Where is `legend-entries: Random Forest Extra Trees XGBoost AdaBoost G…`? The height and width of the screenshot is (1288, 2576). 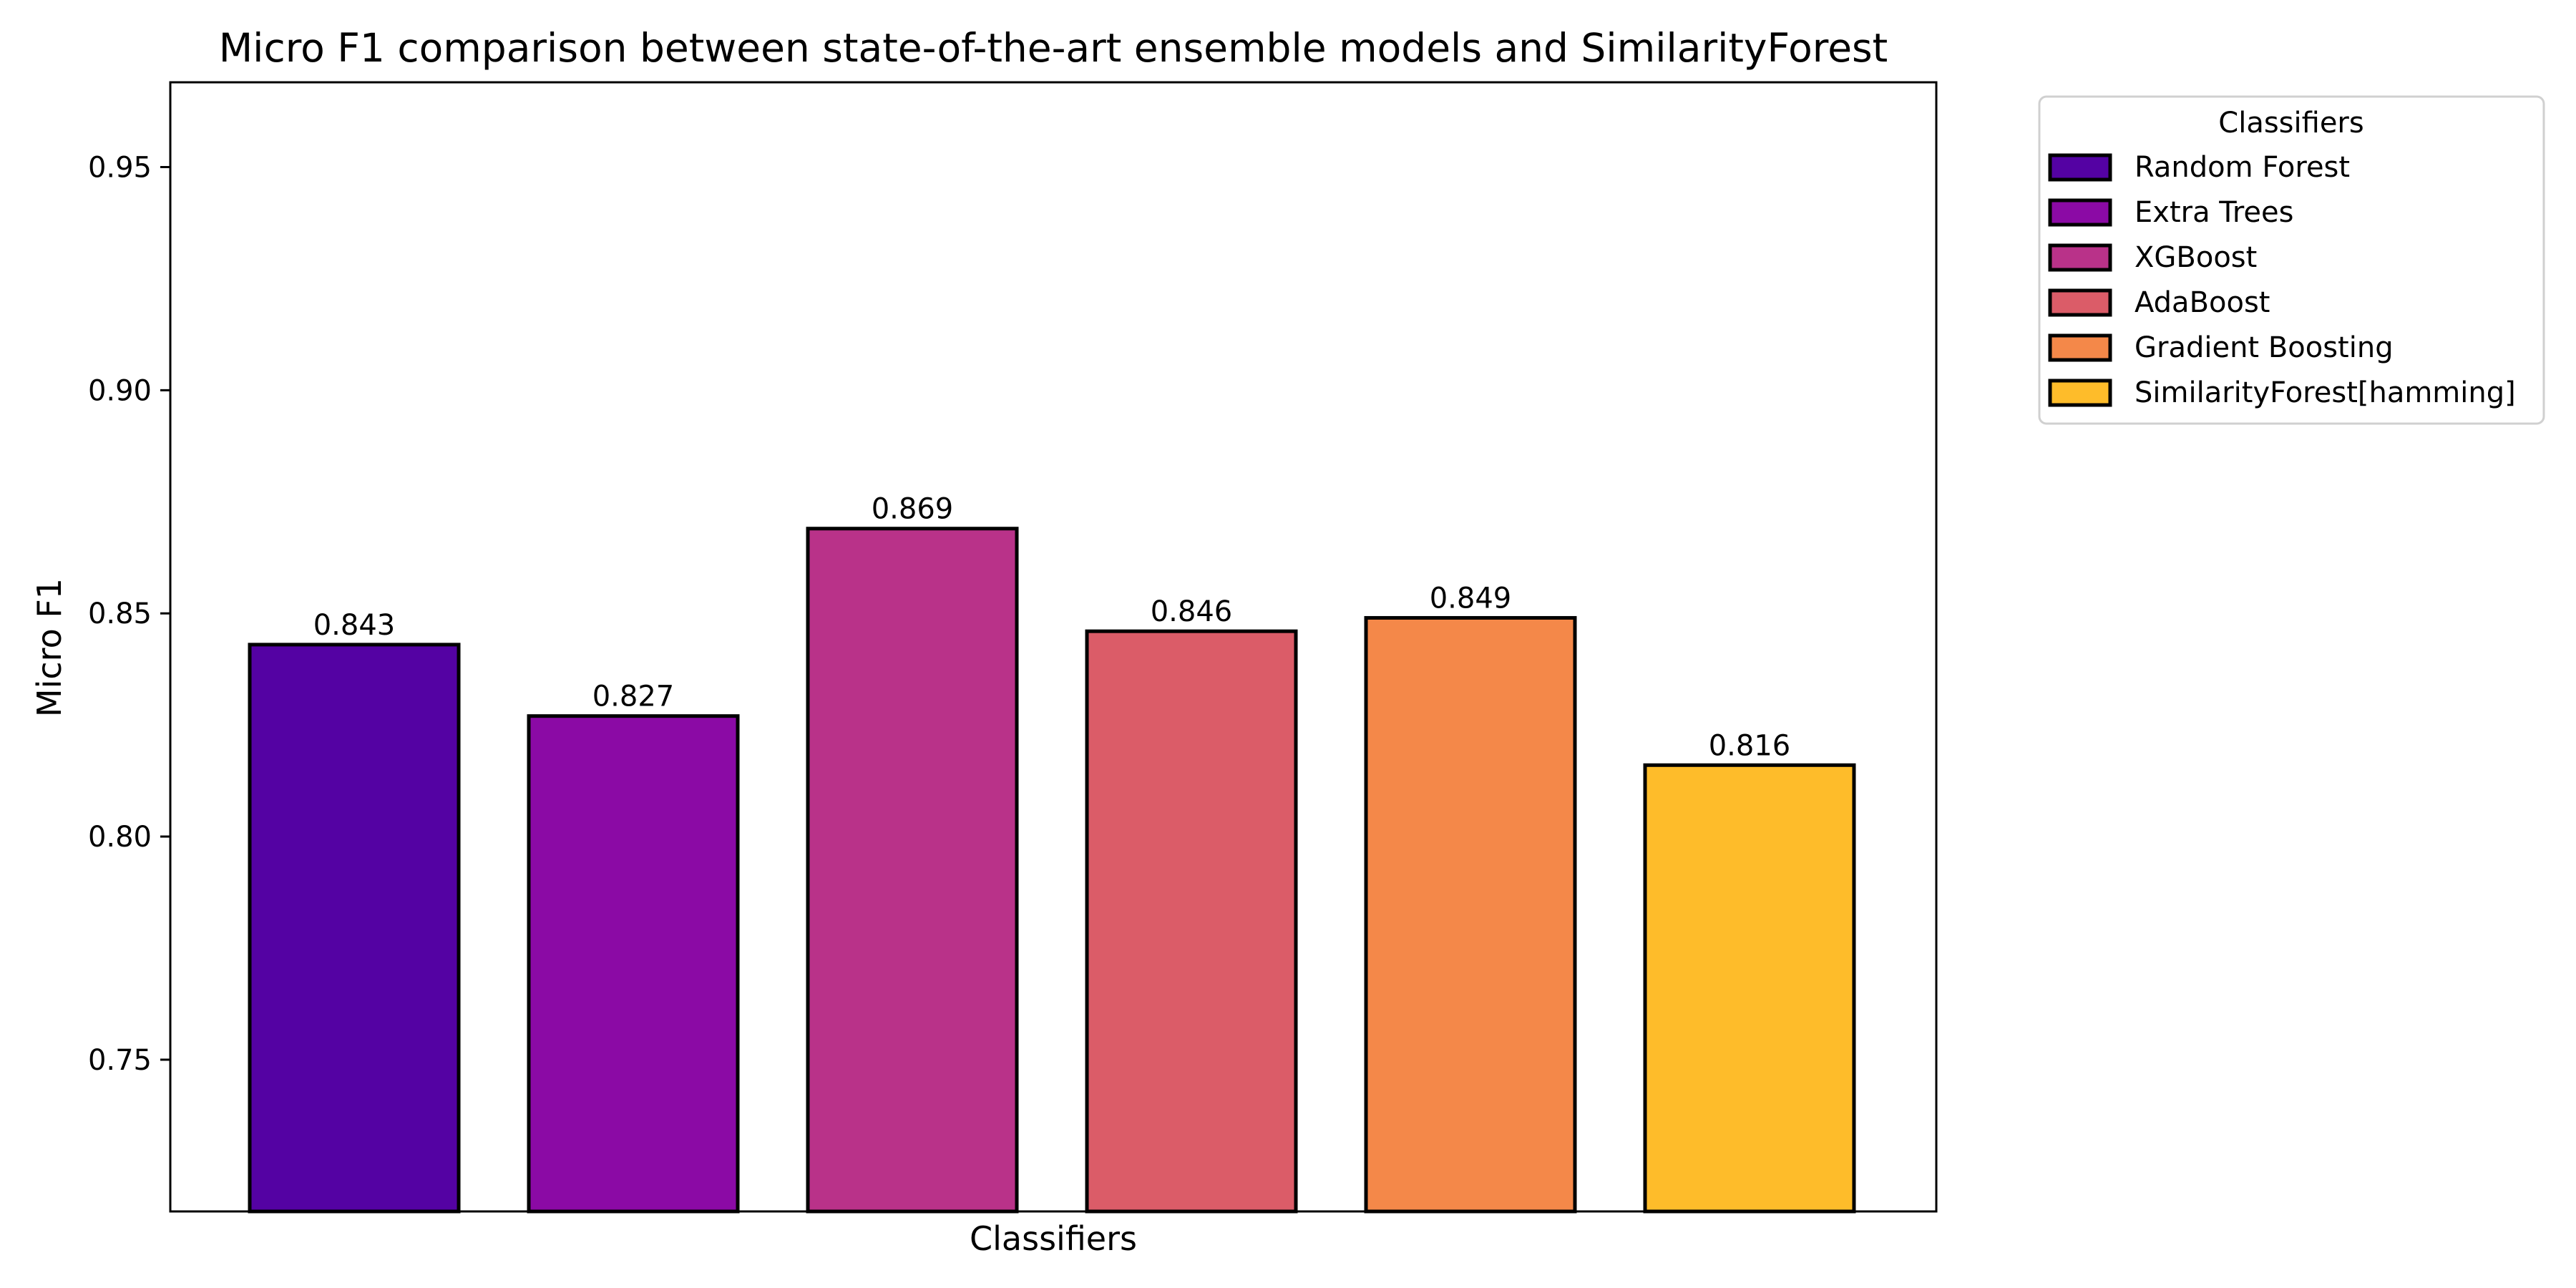
legend-entries: Random Forest Extra Trees XGBoost AdaBoost G… is located at coordinates (2282, 280).